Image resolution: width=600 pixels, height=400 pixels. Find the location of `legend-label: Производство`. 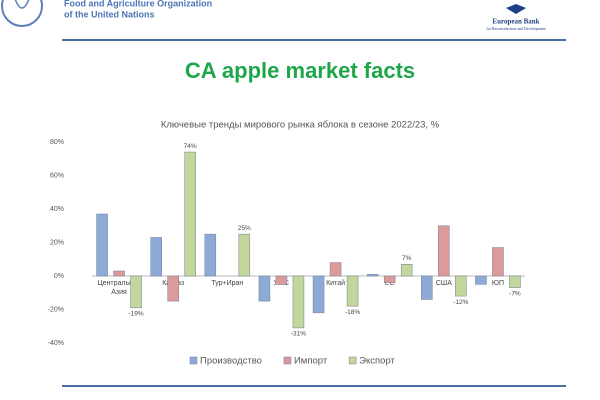

legend-label: Производство is located at coordinates (231, 361).